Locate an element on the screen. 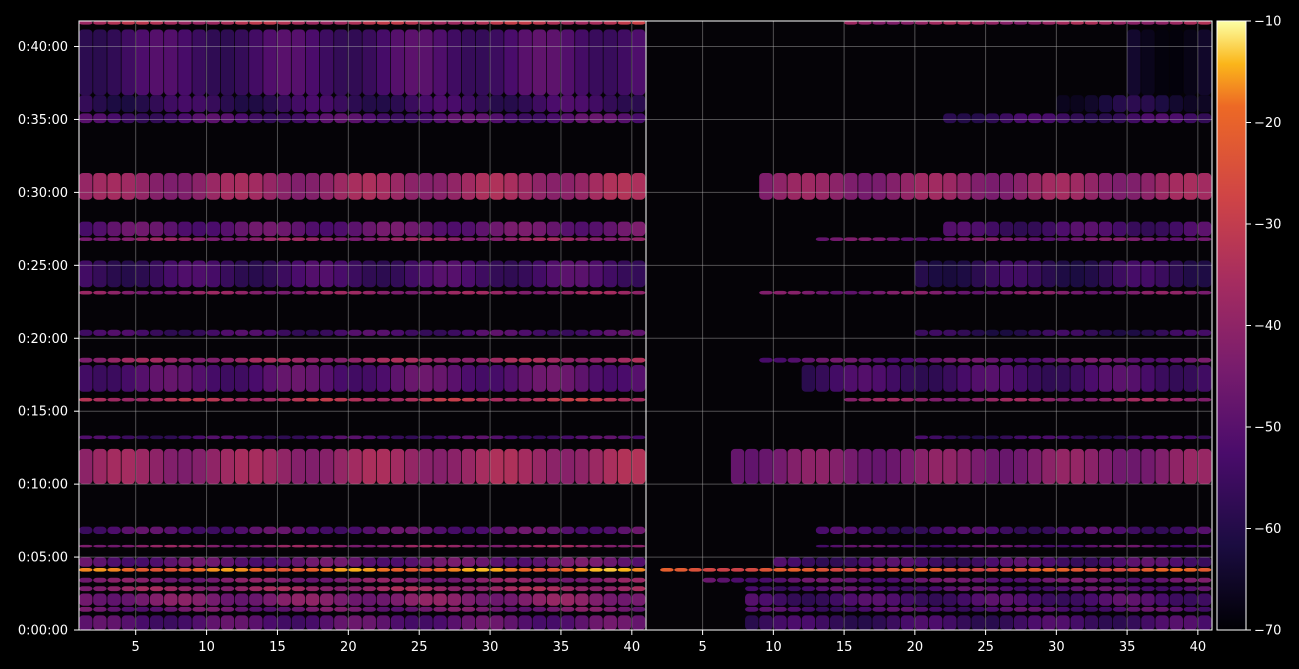 This screenshot has width=1299, height=669. x-tick-label: 20 is located at coordinates (348, 647).